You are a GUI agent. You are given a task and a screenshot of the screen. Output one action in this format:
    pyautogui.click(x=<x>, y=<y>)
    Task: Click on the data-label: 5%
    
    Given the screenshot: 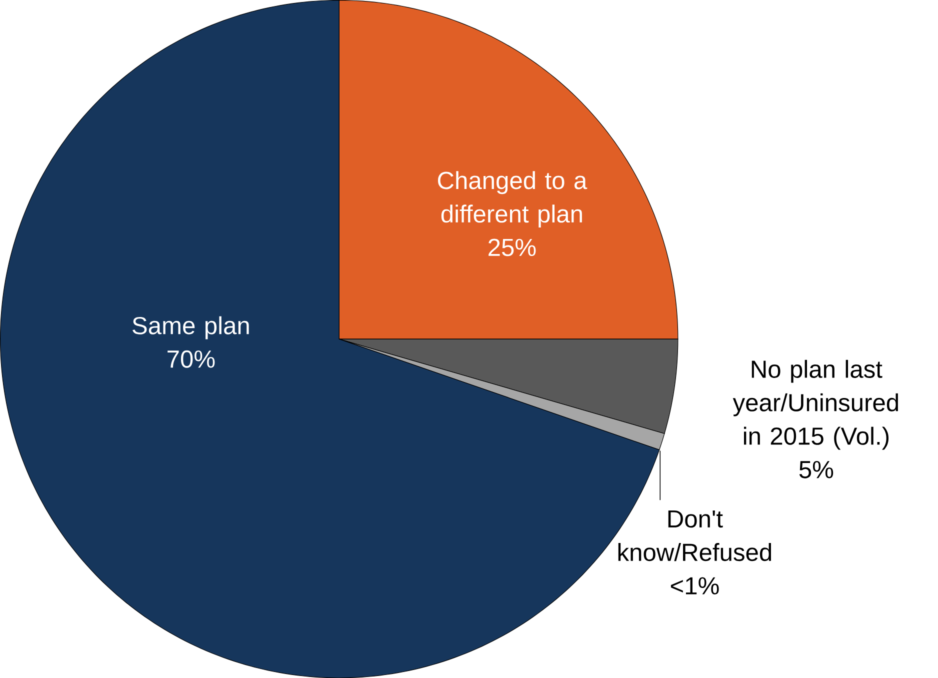 What is the action you would take?
    pyautogui.click(x=816, y=469)
    